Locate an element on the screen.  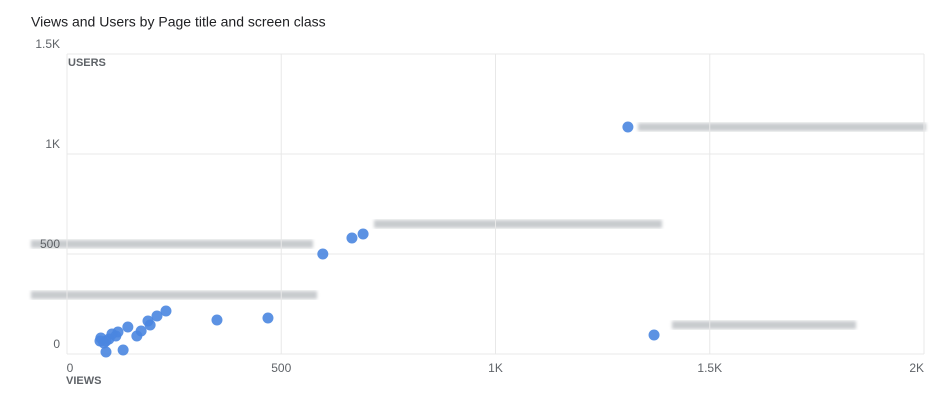
y-tick-label: 0 is located at coordinates (56, 344).